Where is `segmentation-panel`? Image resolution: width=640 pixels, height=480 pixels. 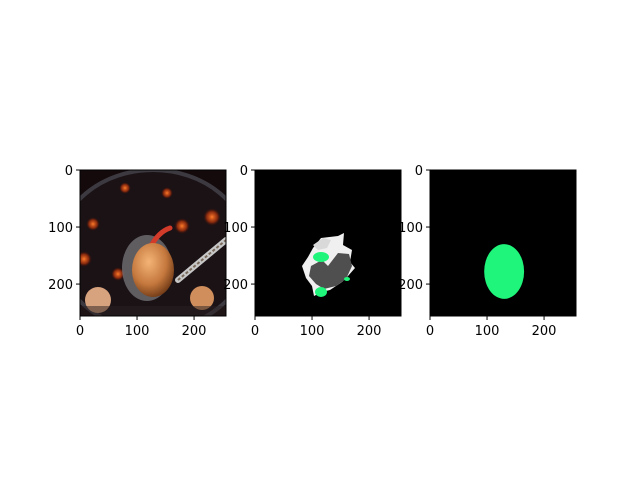
segmentation-panel is located at coordinates (328, 243).